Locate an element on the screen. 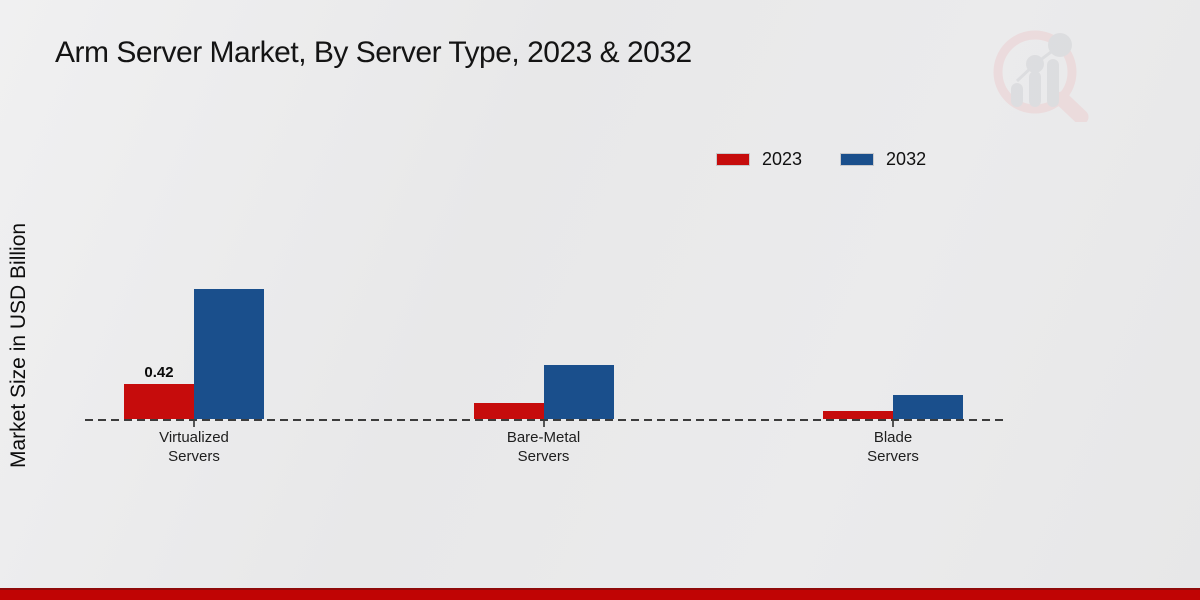 The image size is (1200, 600). bar-2032-bare-metal-servers is located at coordinates (578, 391).